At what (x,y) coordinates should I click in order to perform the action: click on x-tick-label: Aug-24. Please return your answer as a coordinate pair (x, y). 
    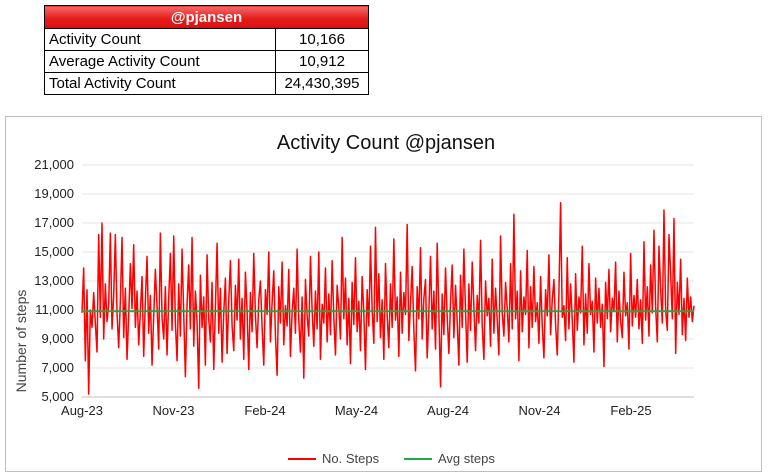
    Looking at the image, I should click on (448, 410).